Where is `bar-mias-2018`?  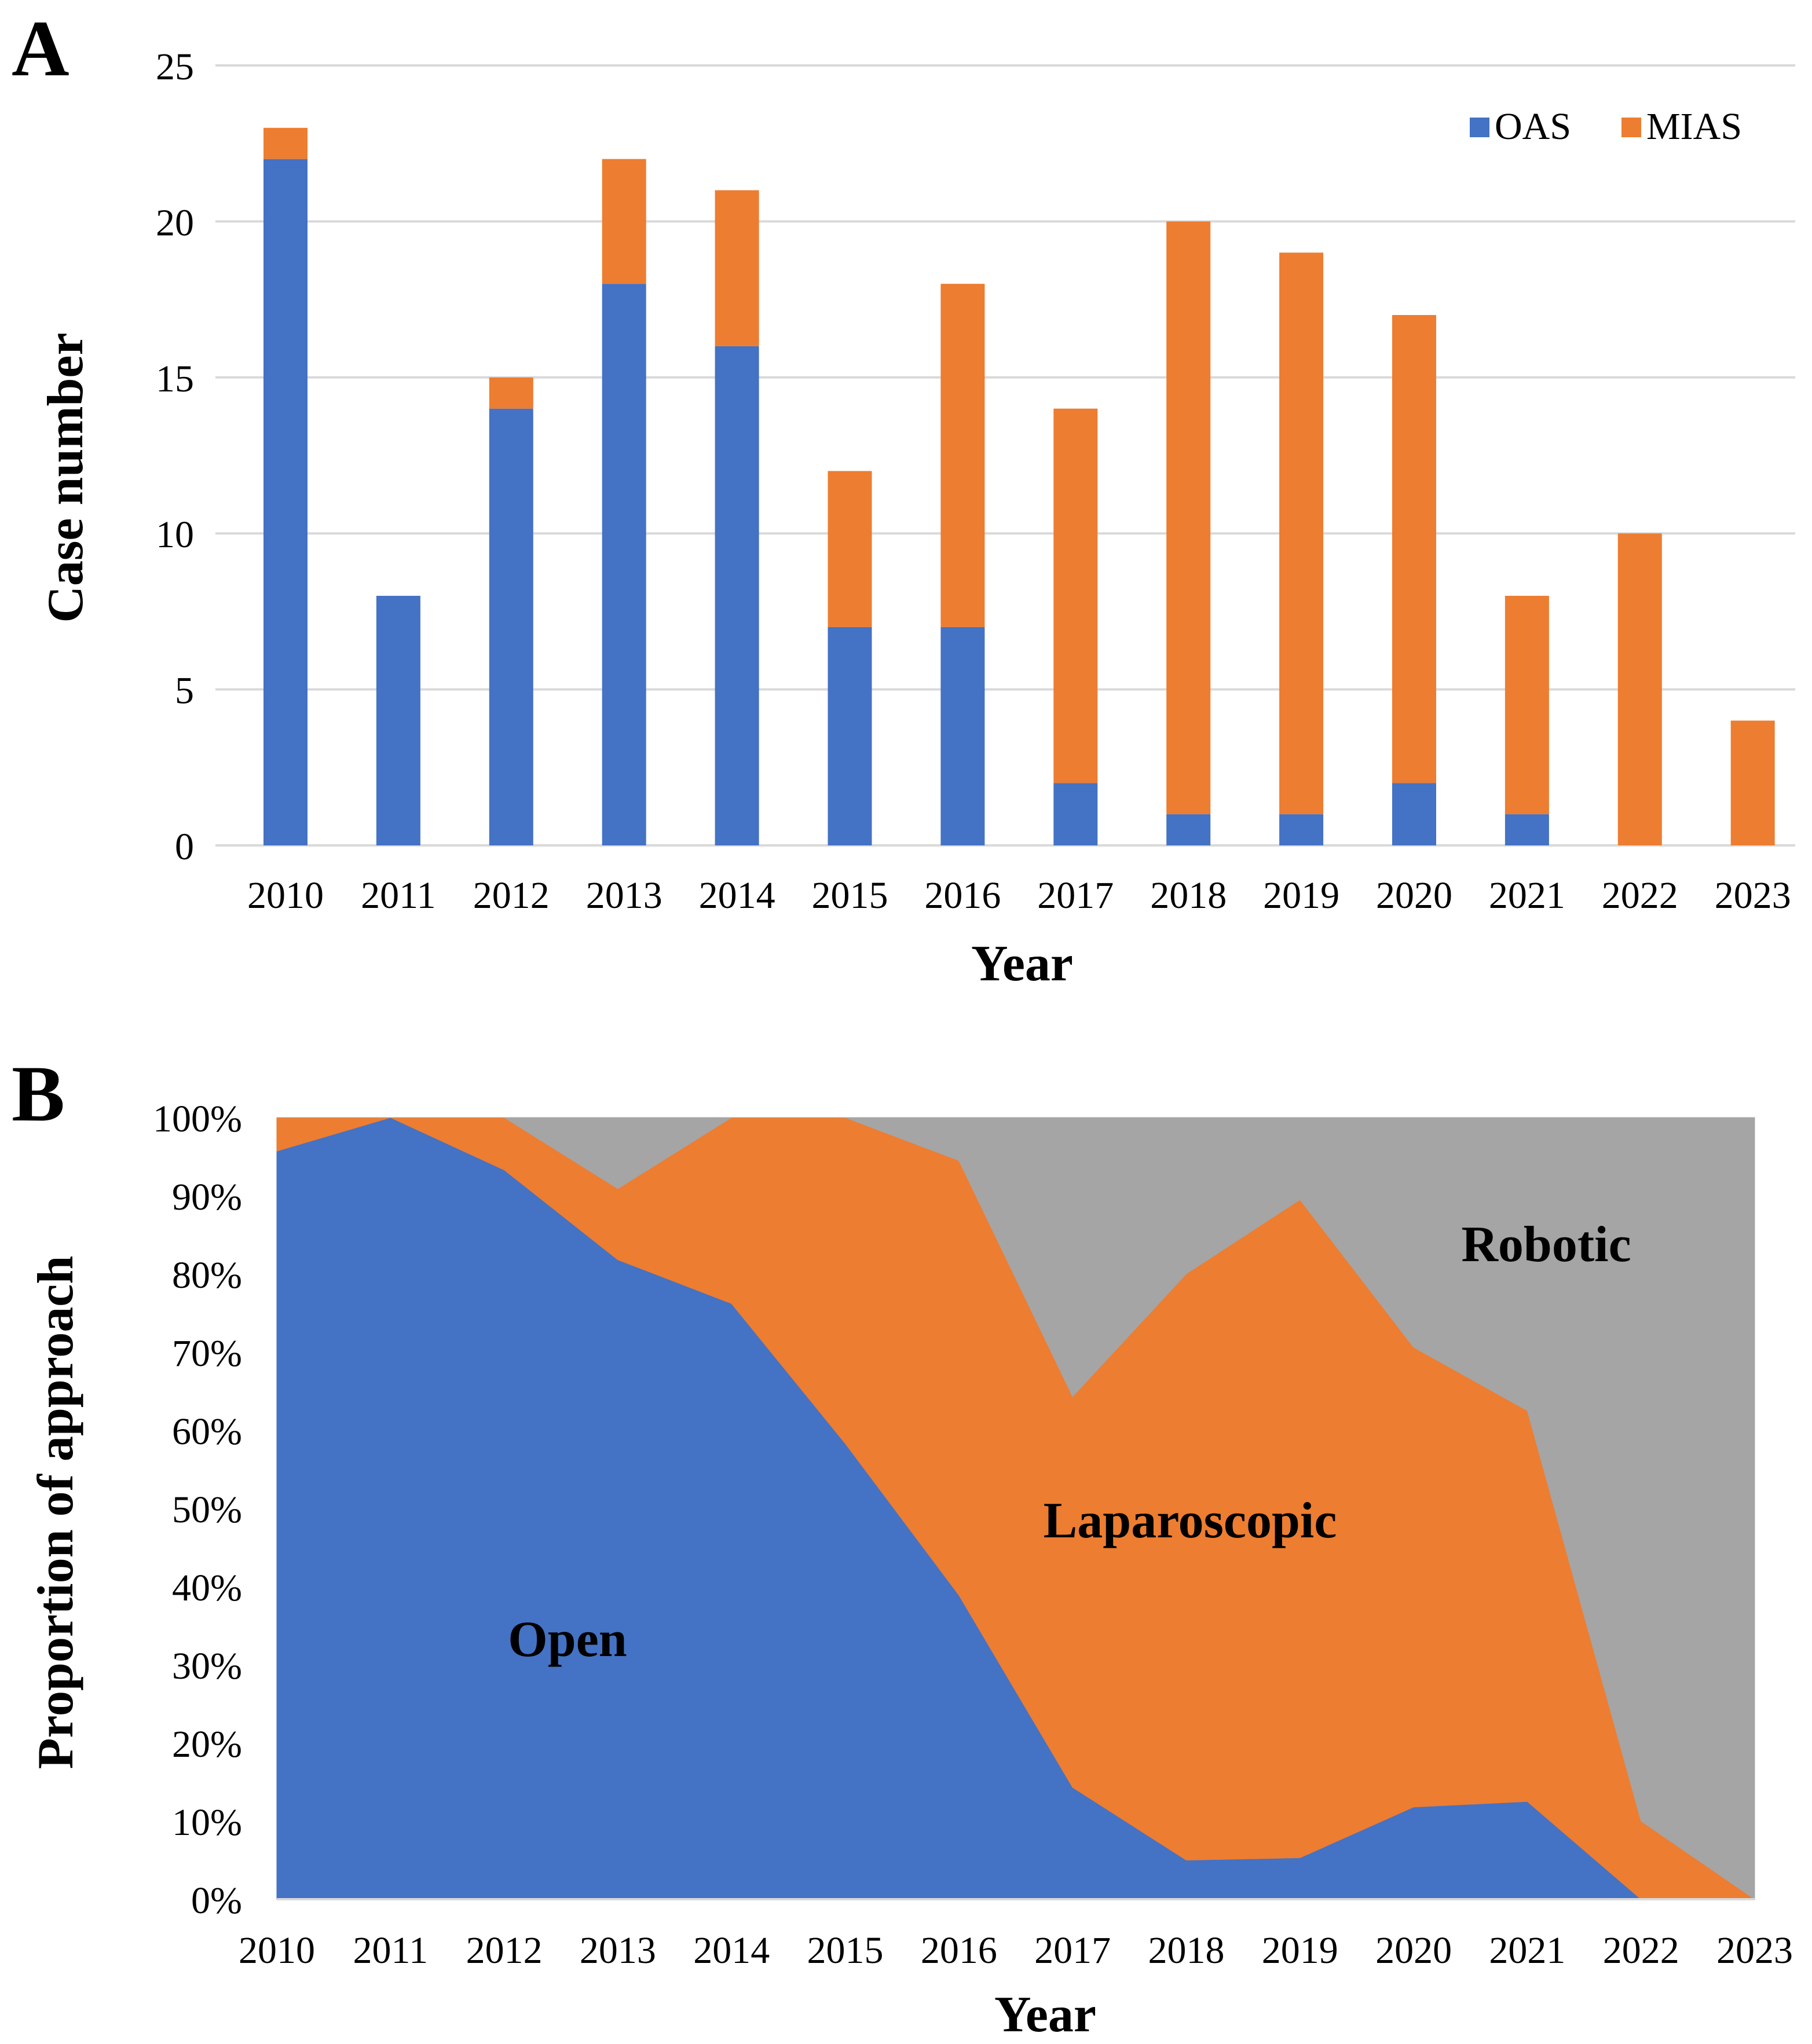
bar-mias-2018 is located at coordinates (1188, 518).